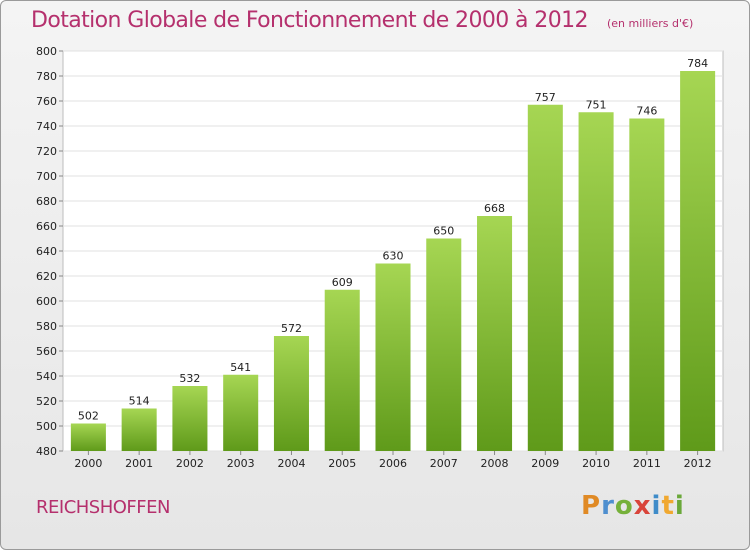 This screenshot has height=550, width=750. Describe the element at coordinates (46, 101) in the screenshot. I see `y-tick-label: 760` at that location.